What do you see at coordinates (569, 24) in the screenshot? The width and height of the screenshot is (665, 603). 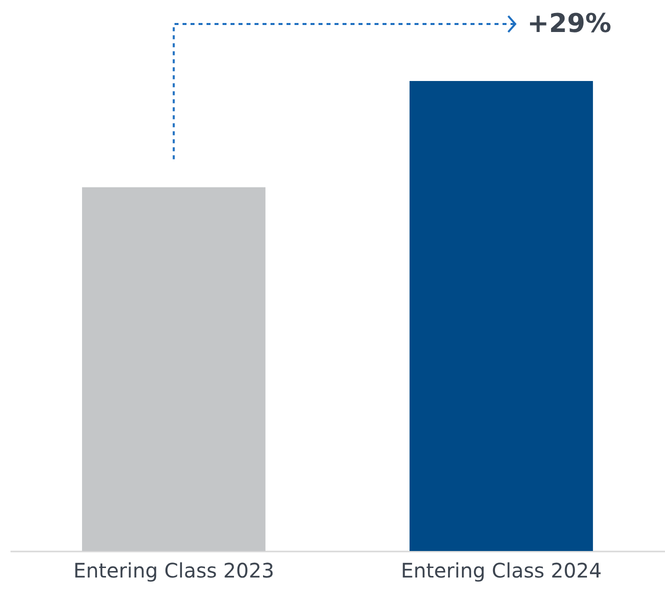 I see `text: +29%` at bounding box center [569, 24].